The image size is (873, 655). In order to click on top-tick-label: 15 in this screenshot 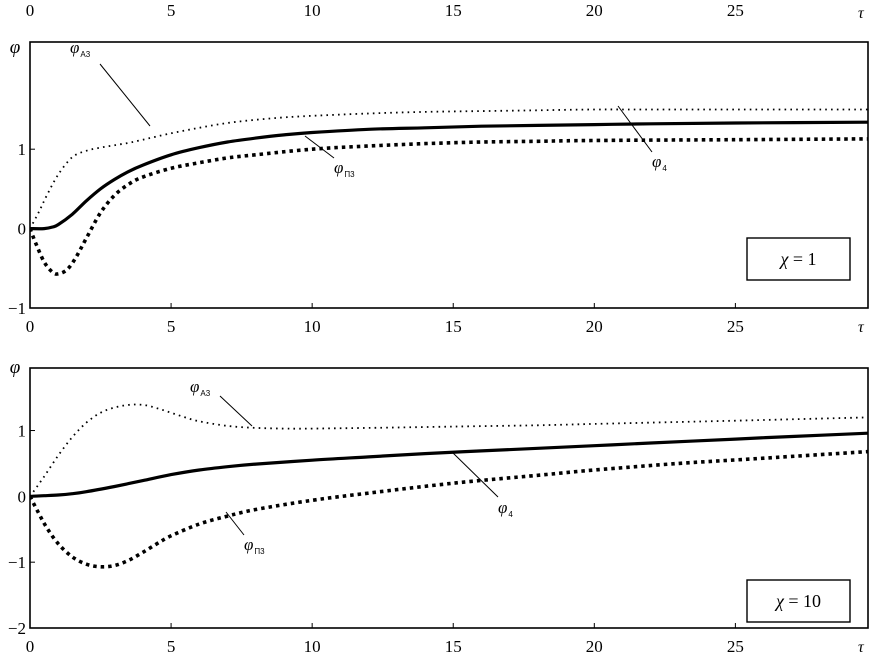, I will do `click(453, 10)`.